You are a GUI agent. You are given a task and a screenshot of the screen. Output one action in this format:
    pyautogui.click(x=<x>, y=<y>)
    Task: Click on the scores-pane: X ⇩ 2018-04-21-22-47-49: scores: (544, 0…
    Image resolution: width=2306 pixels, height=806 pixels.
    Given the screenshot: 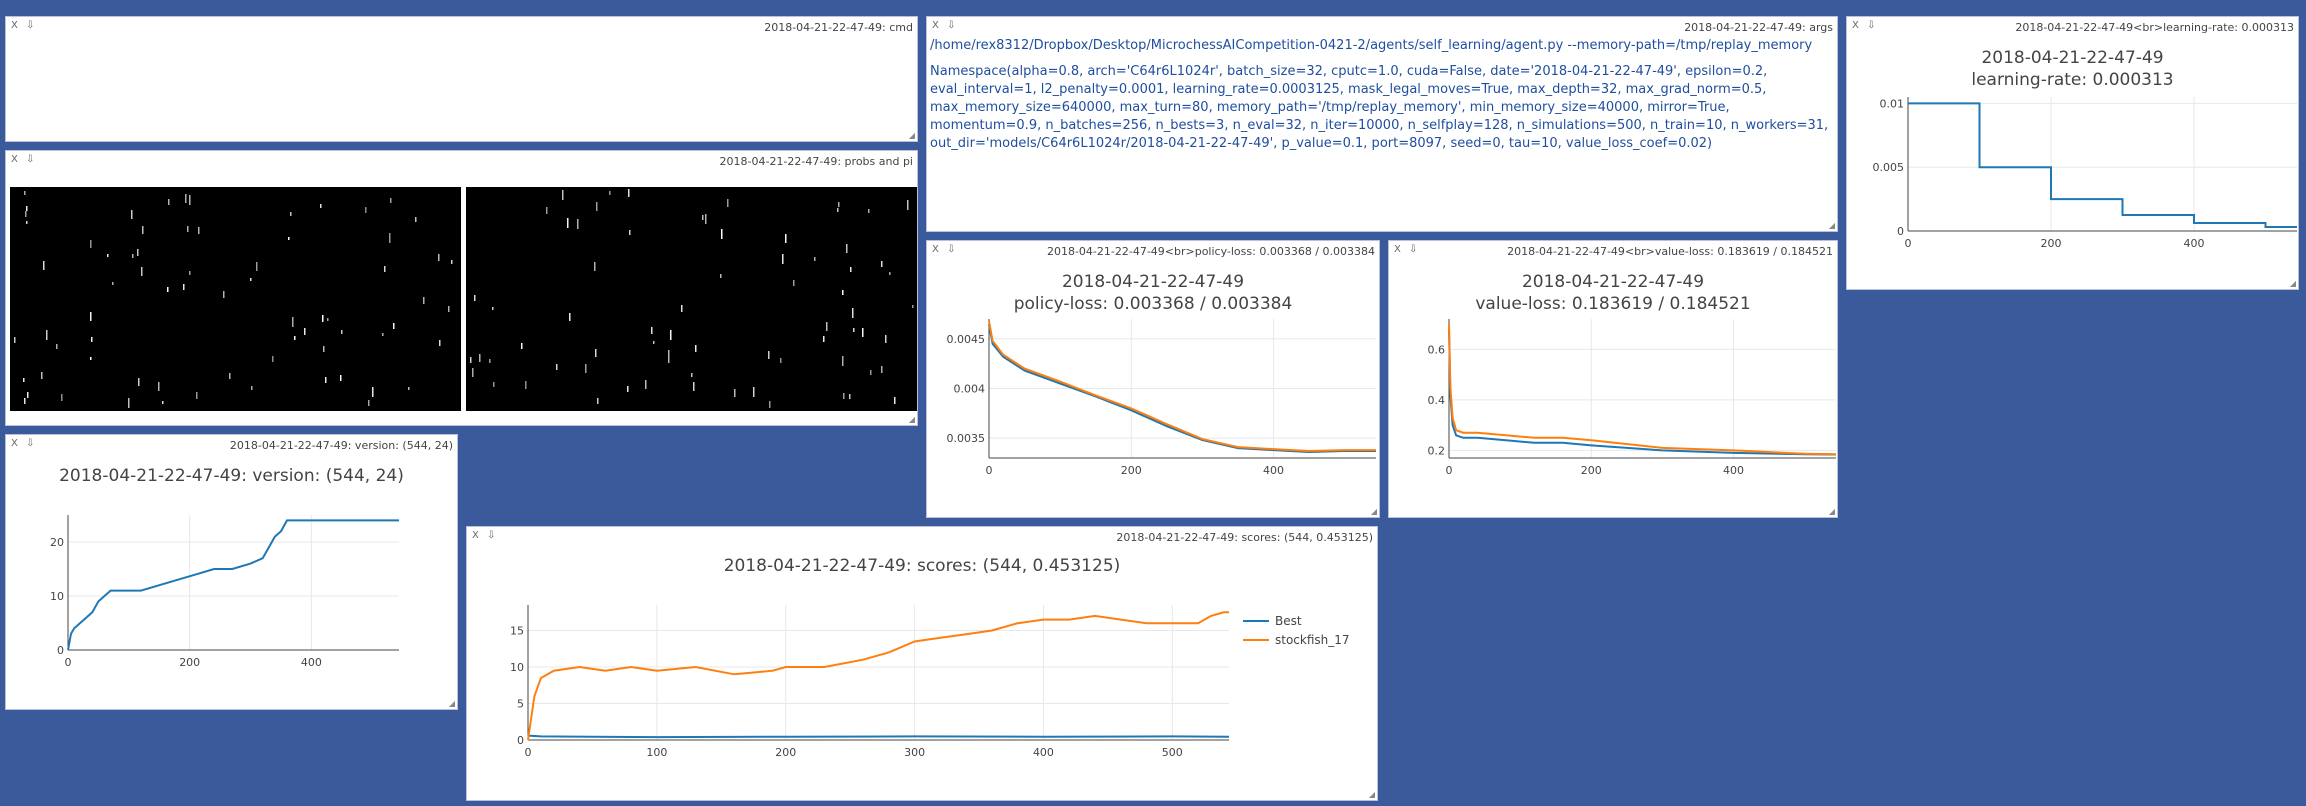 What is the action you would take?
    pyautogui.click(x=922, y=663)
    